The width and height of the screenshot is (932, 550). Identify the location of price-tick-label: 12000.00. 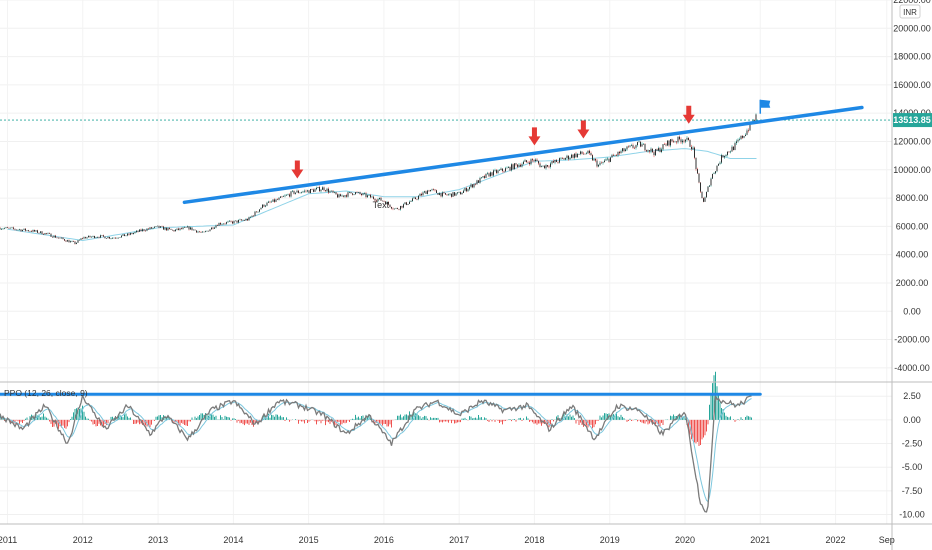
(912, 141).